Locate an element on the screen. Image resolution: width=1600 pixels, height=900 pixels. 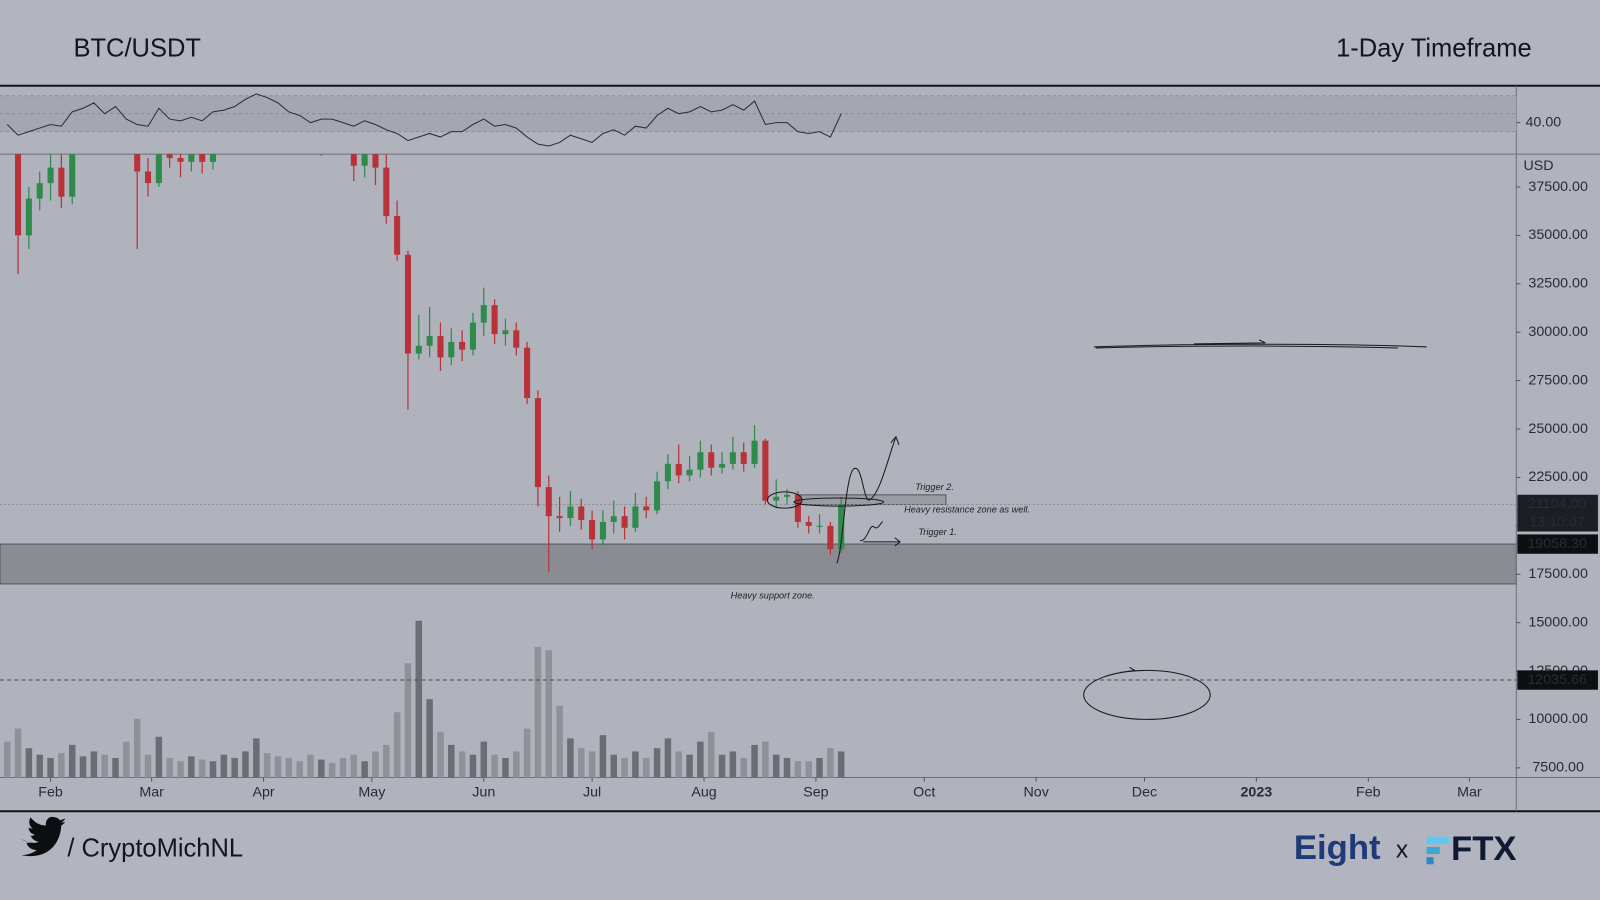
y-axis-label: USD is located at coordinates (1538, 166).